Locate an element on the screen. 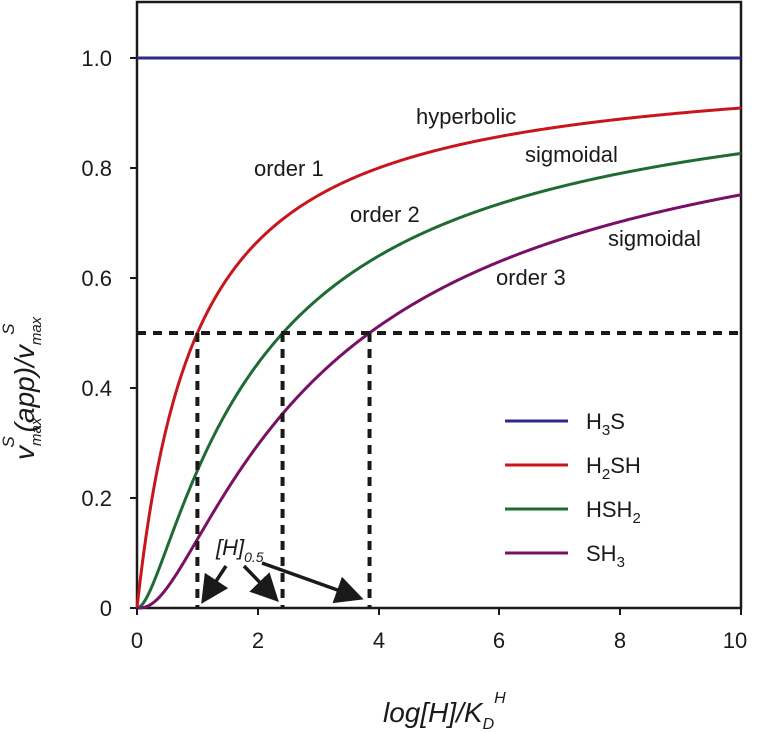  x-axis-title: log[H]/KDH is located at coordinates (444, 711).